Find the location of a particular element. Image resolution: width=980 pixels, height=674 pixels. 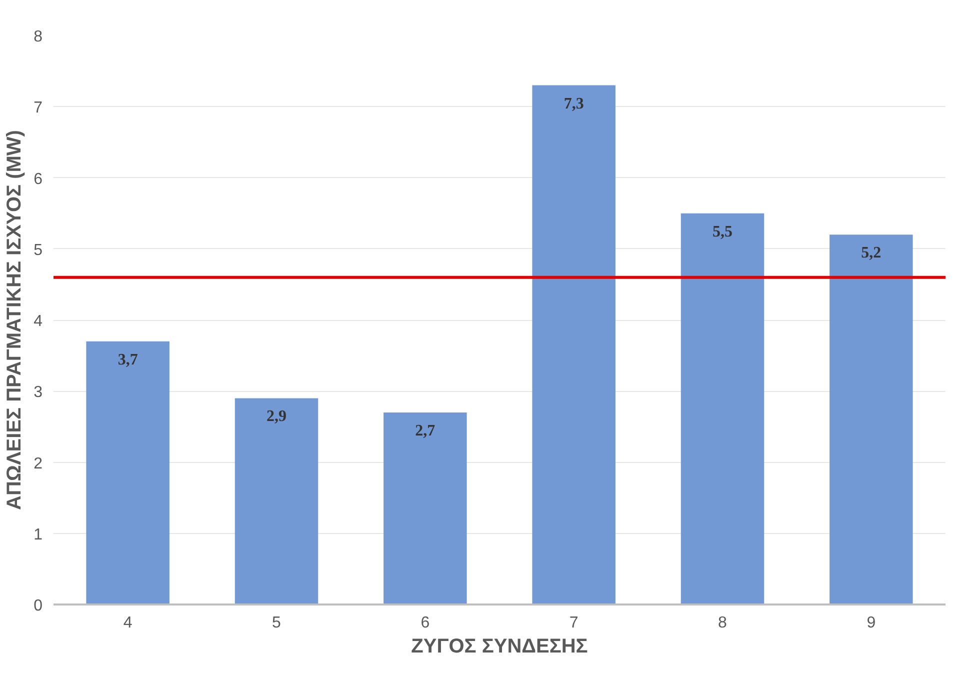

data-label: 5,5 is located at coordinates (722, 231).